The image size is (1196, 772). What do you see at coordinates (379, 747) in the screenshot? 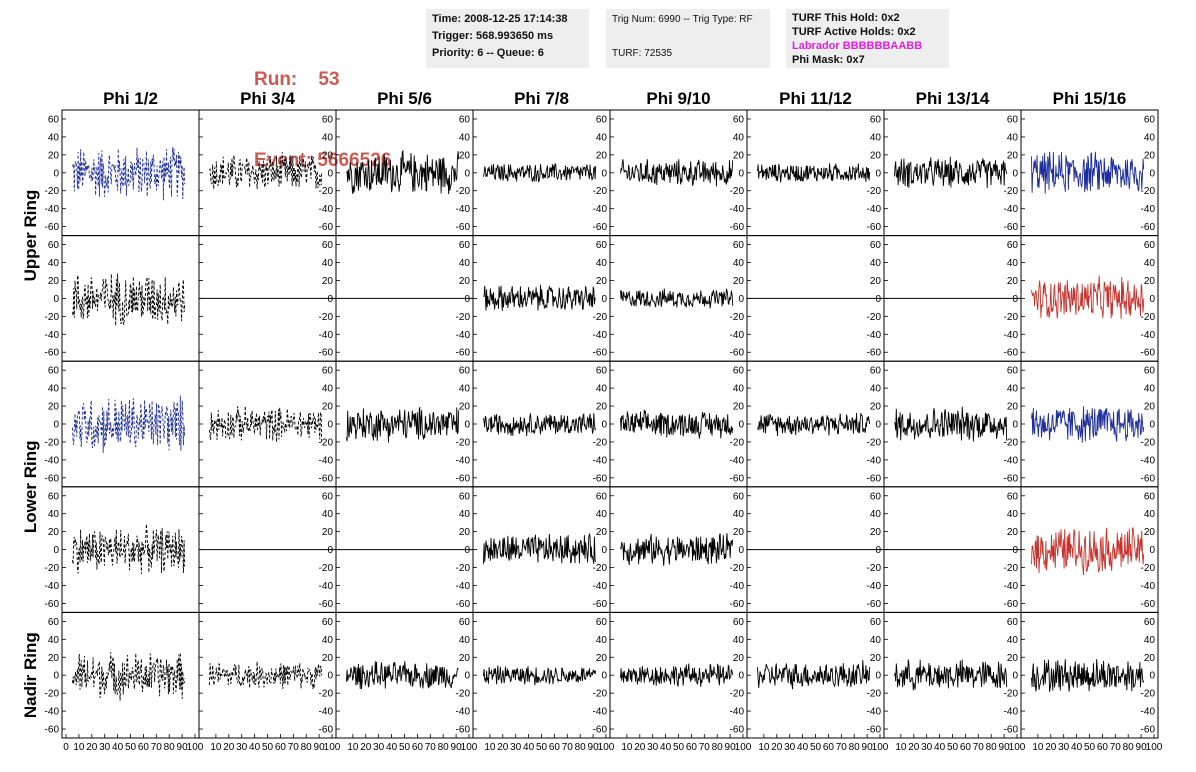
I see `x-tick-label: 30` at bounding box center [379, 747].